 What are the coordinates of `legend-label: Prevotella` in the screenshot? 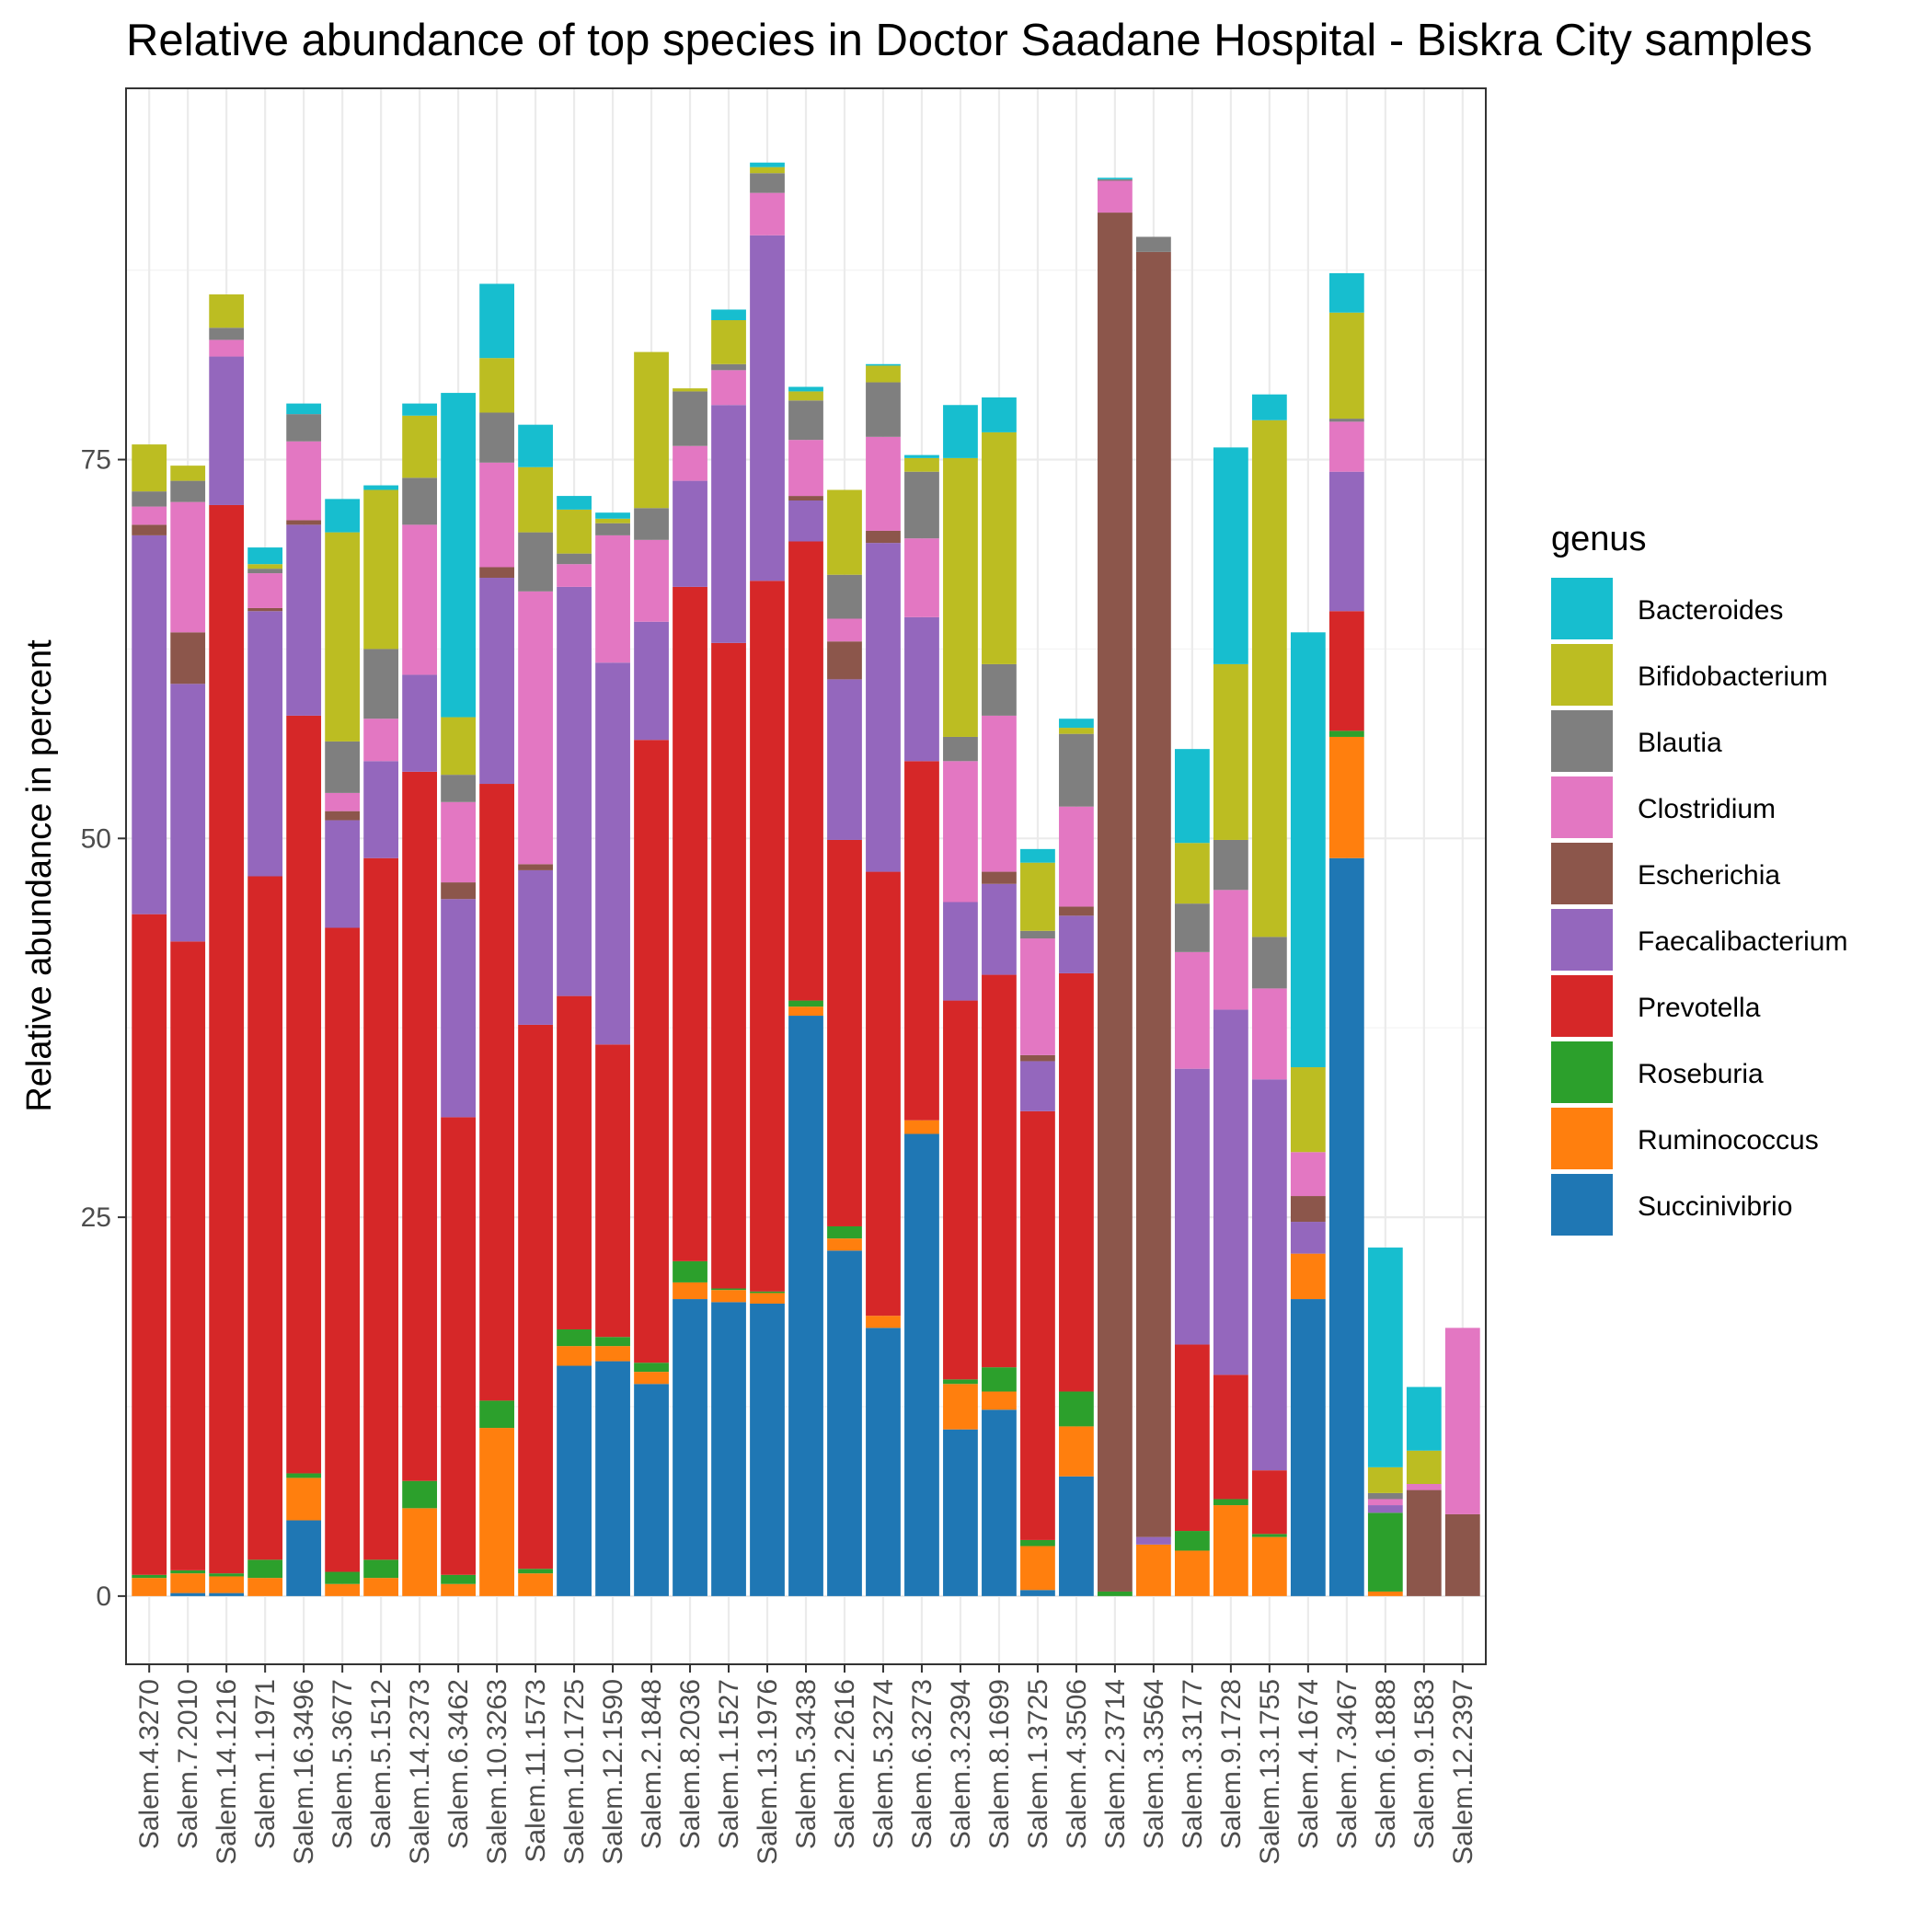 It's located at (1699, 1008).